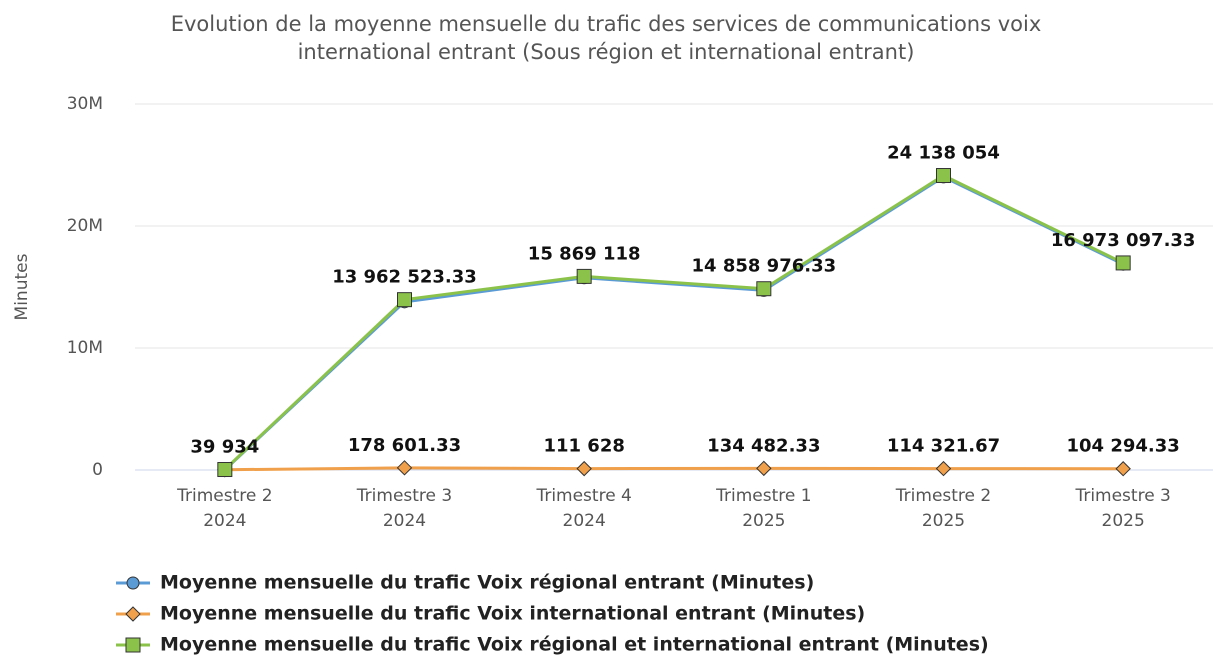 The width and height of the screenshot is (1213, 658). I want to click on data-label: 178 601.33, so click(404, 445).